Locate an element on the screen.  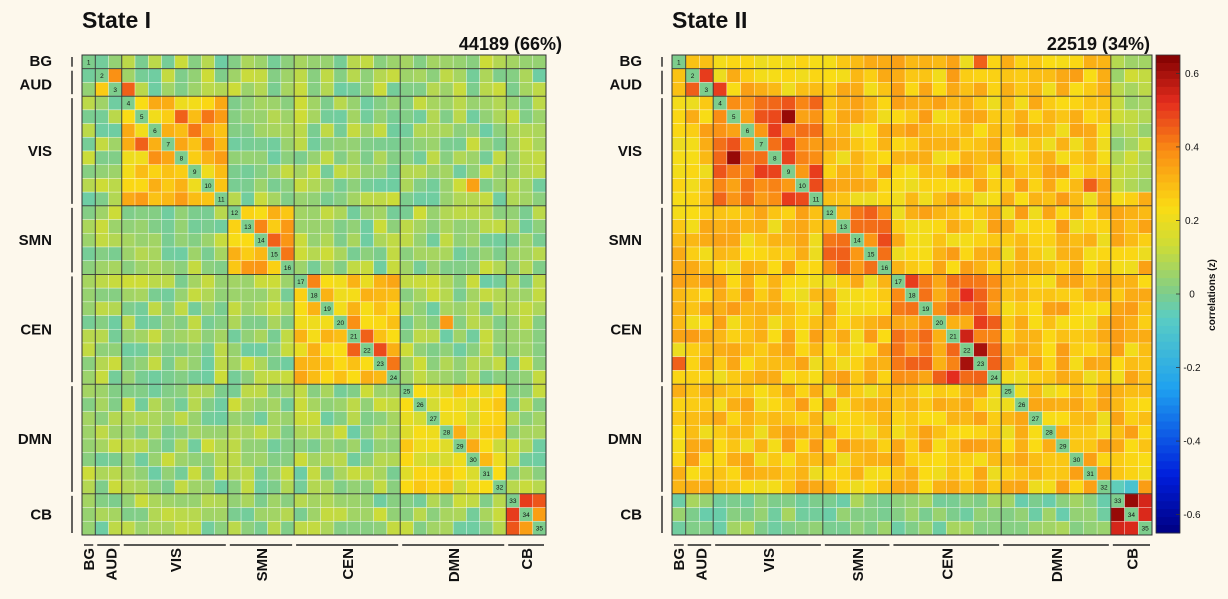
diagonal-label: 14 is located at coordinates (261, 241).